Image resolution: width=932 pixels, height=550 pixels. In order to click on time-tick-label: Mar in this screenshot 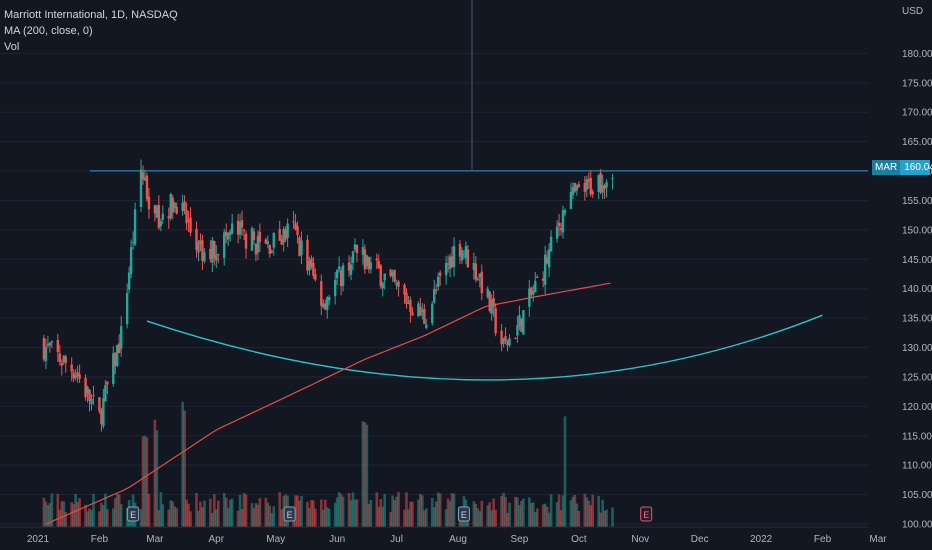, I will do `click(878, 539)`.